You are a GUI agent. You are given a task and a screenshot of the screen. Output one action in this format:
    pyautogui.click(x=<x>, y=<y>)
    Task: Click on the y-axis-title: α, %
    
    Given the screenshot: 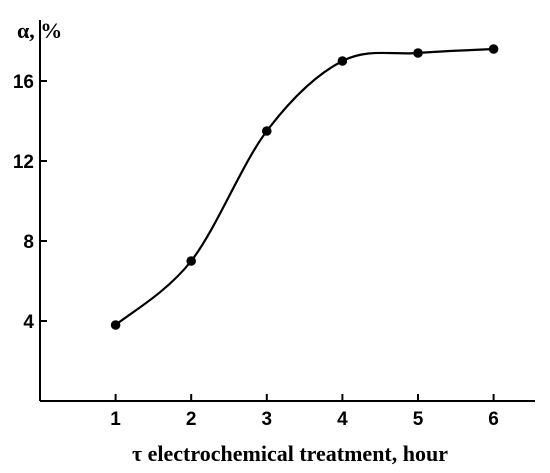 What is the action you would take?
    pyautogui.click(x=39, y=30)
    